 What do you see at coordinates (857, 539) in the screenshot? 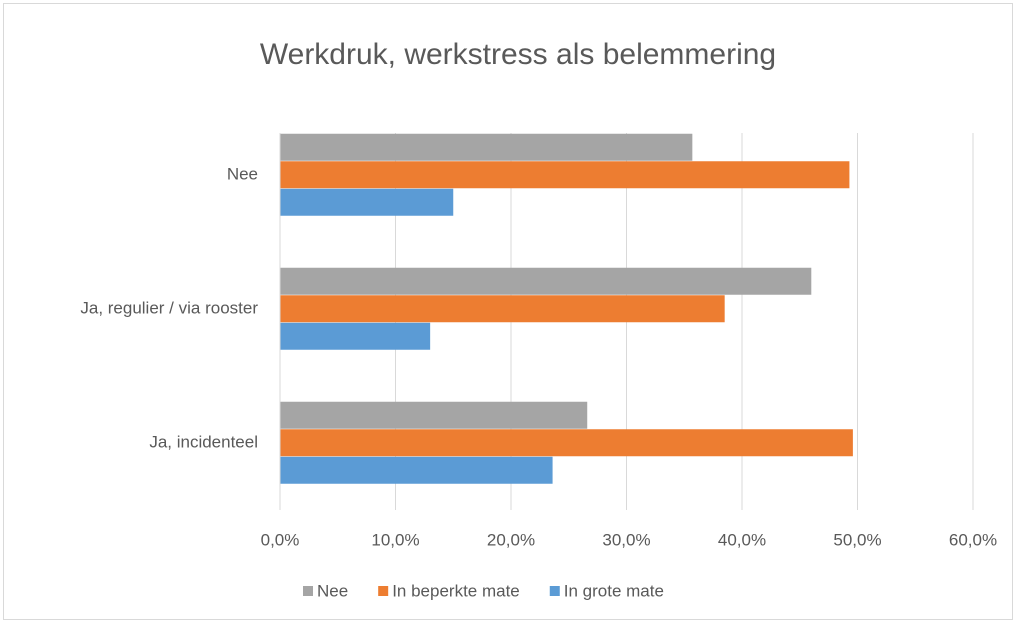
I see `x-tick-label: 50,0%` at bounding box center [857, 539].